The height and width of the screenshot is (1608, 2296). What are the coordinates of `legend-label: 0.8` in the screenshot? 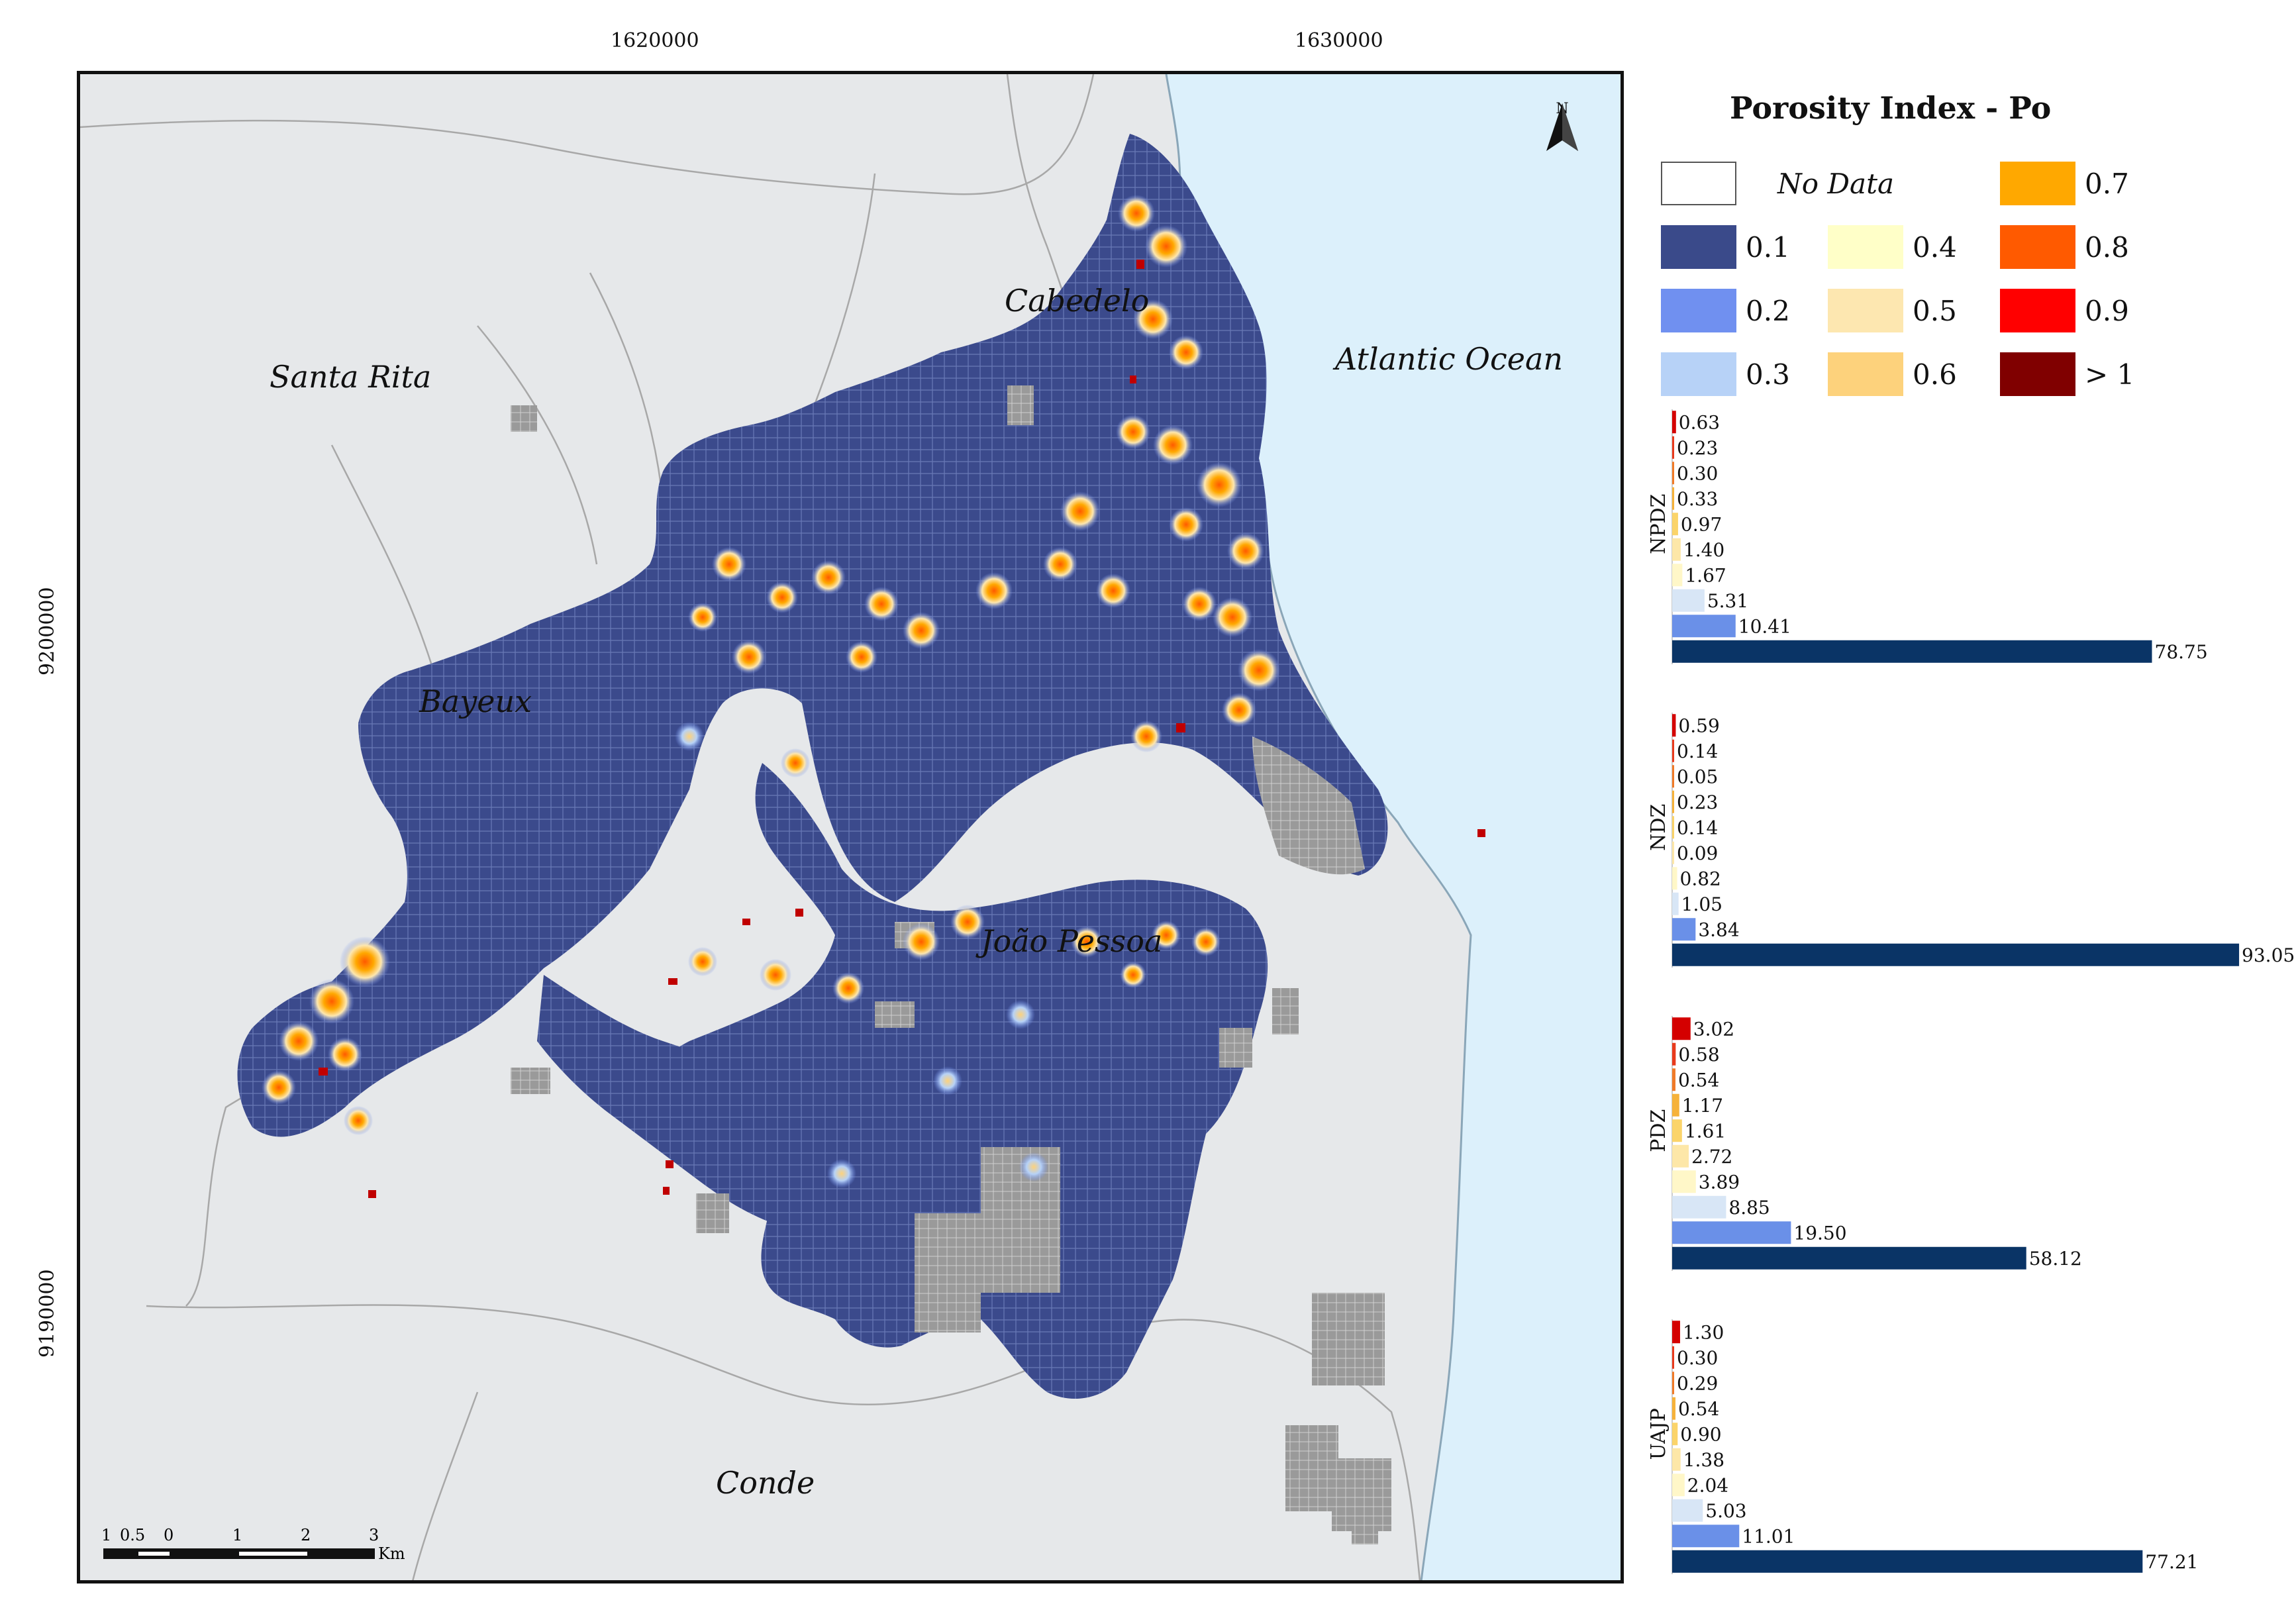 It's located at (2107, 247).